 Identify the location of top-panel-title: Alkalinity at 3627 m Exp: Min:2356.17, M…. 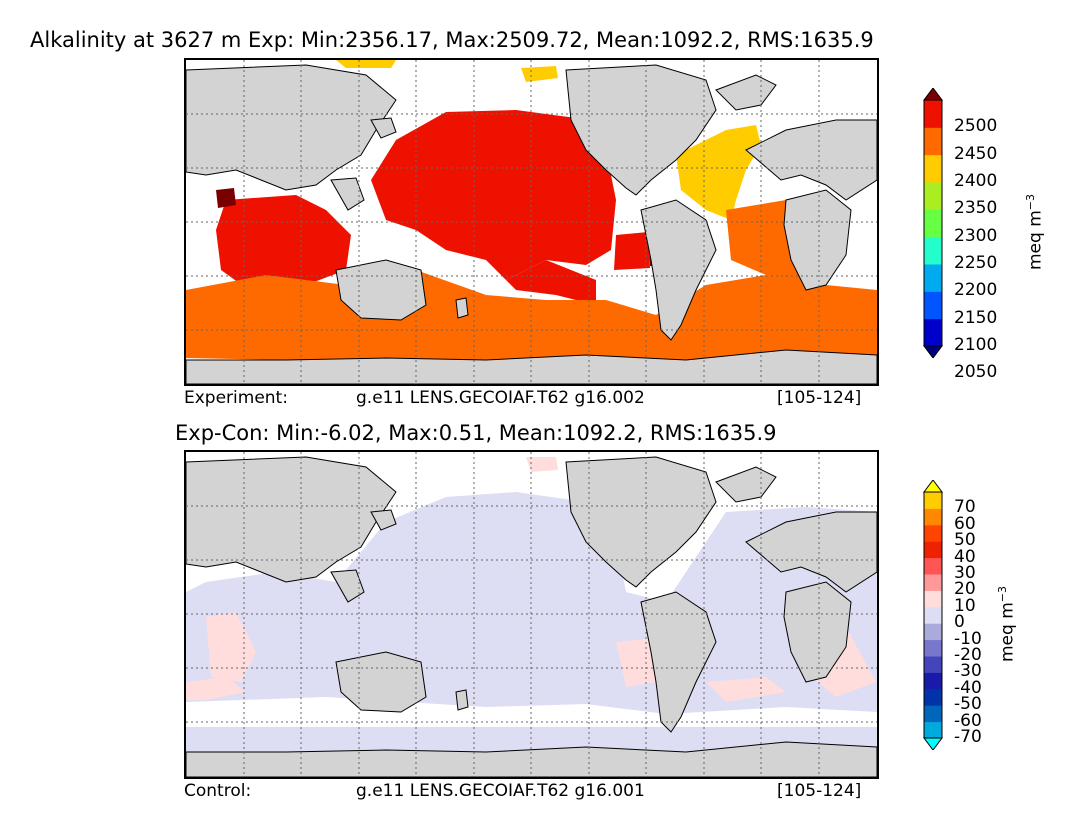
(452, 40).